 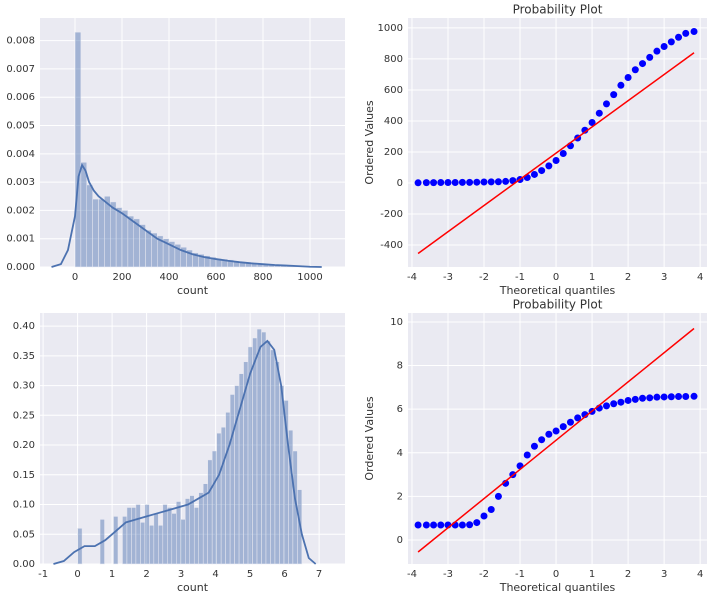 I want to click on y-tick-label: 0.30, so click(x=24, y=386).